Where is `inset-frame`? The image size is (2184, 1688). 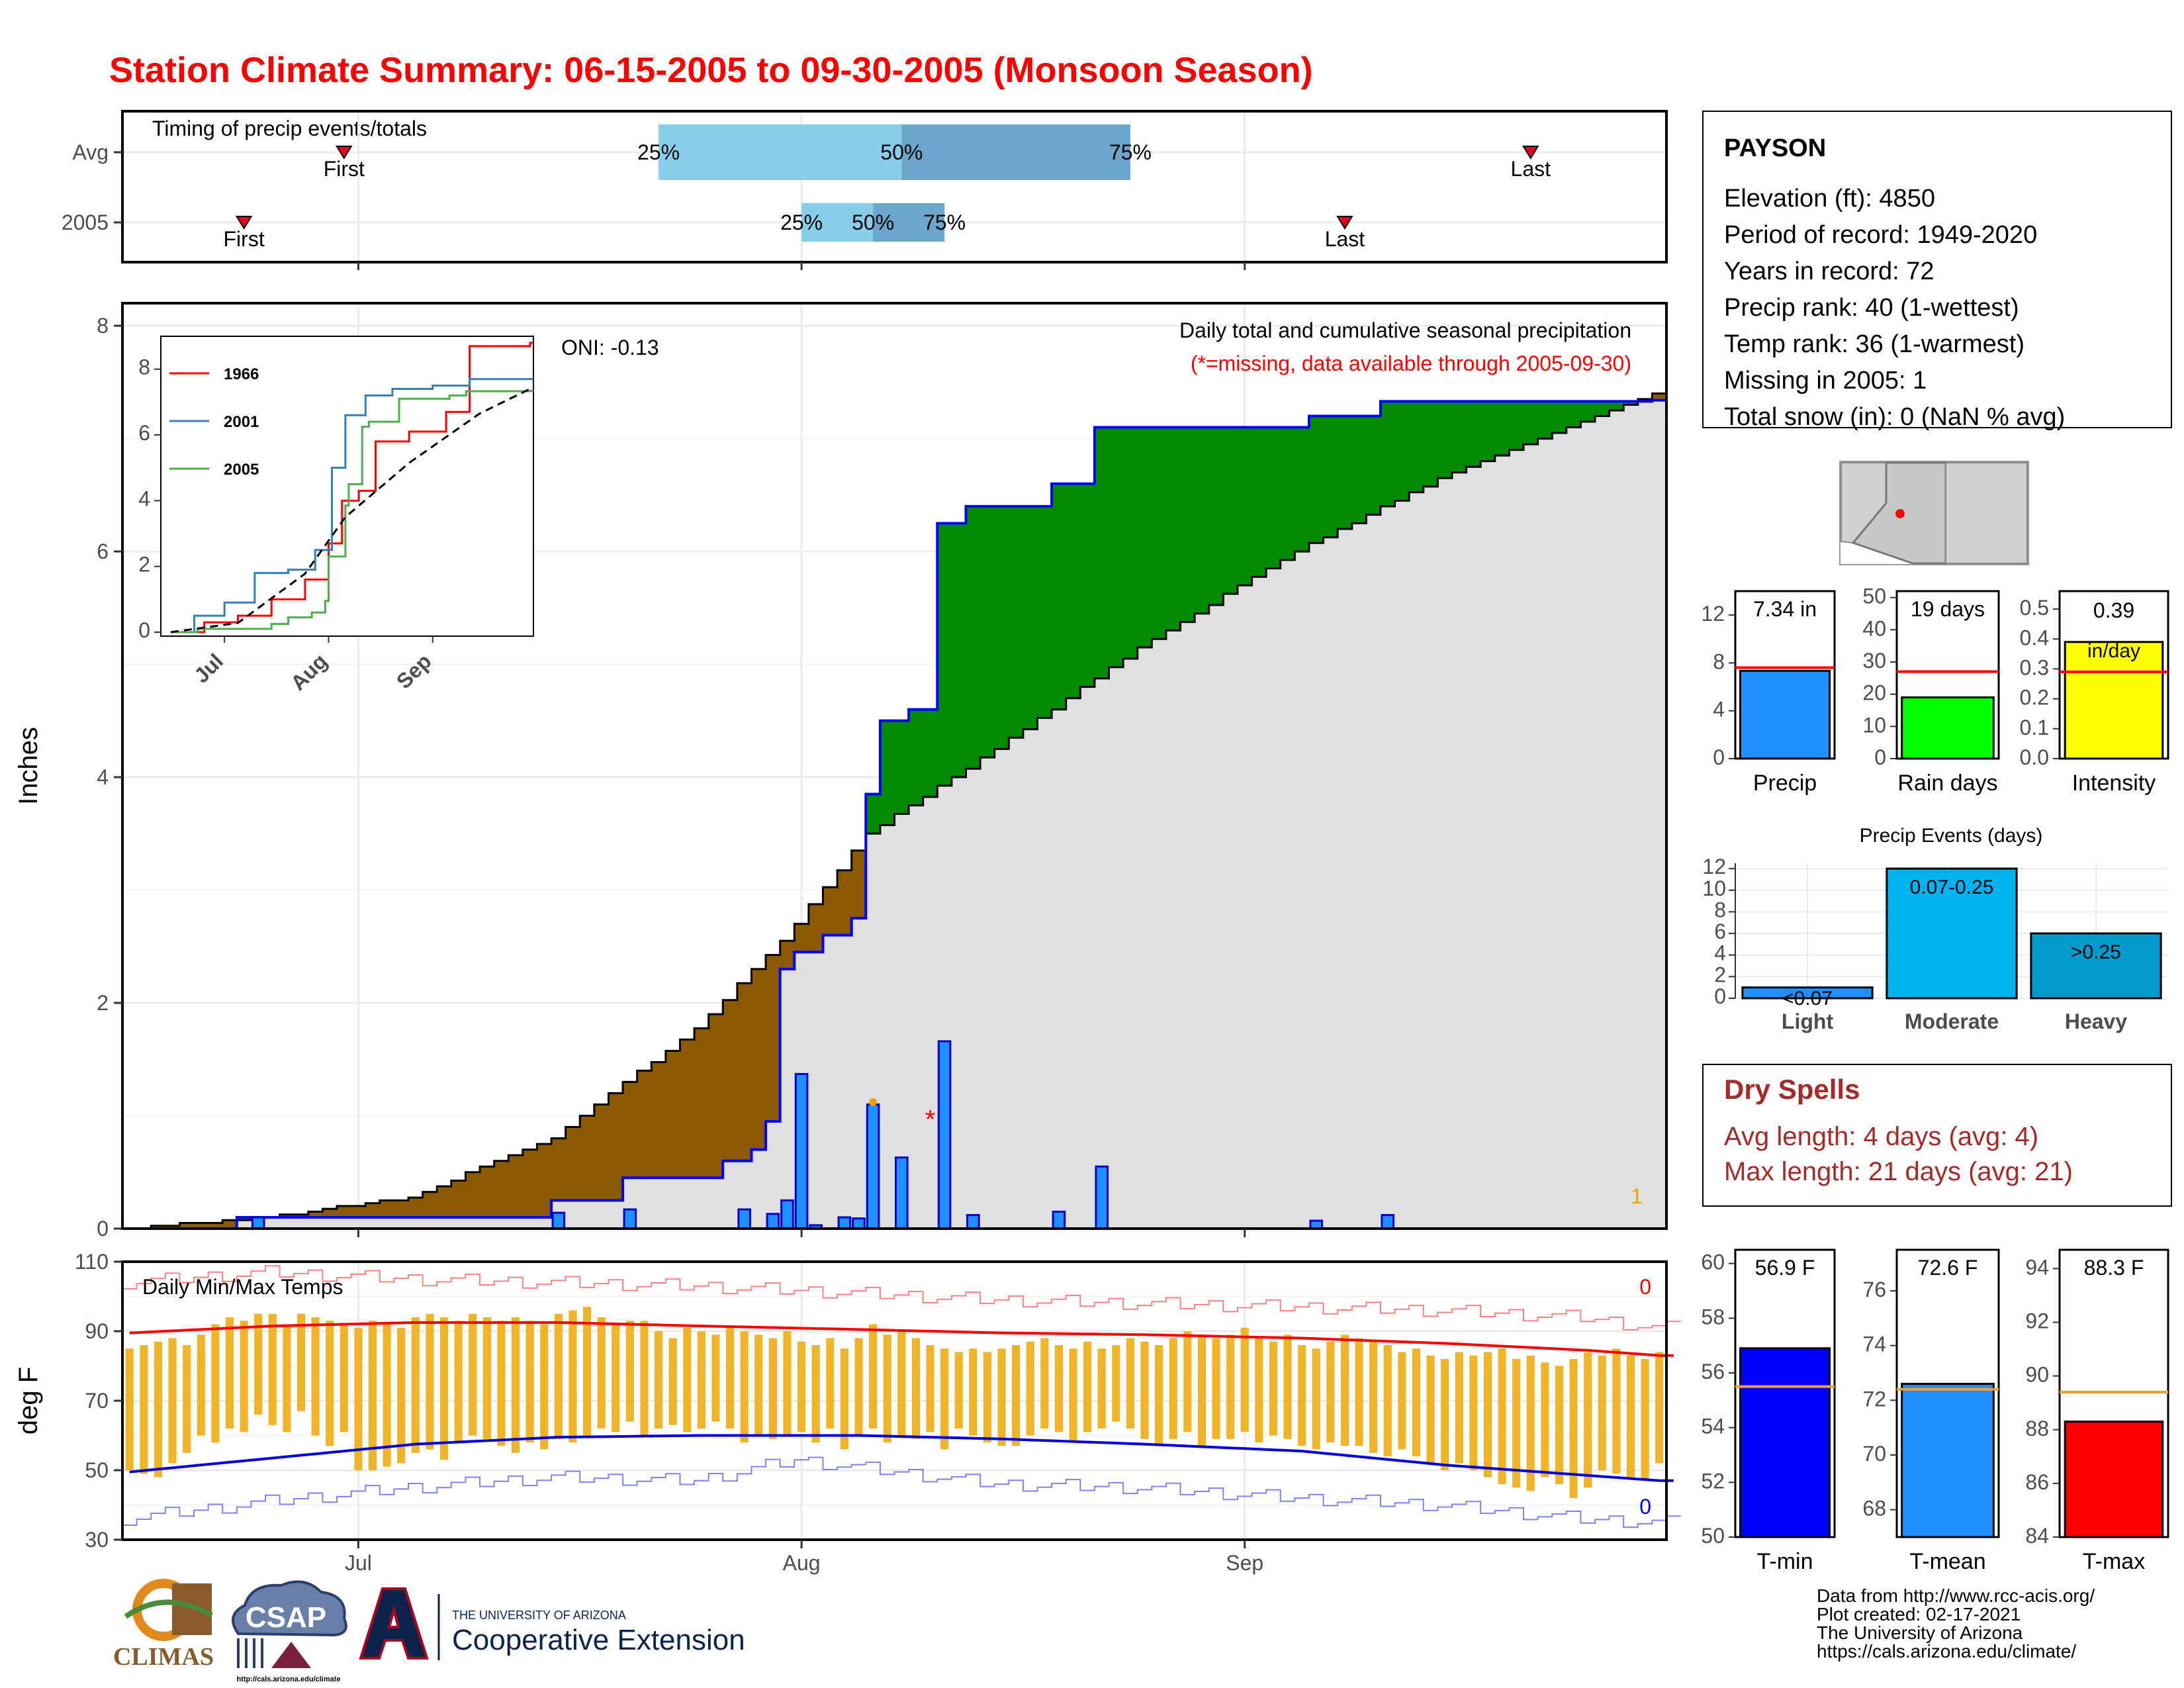 inset-frame is located at coordinates (347, 486).